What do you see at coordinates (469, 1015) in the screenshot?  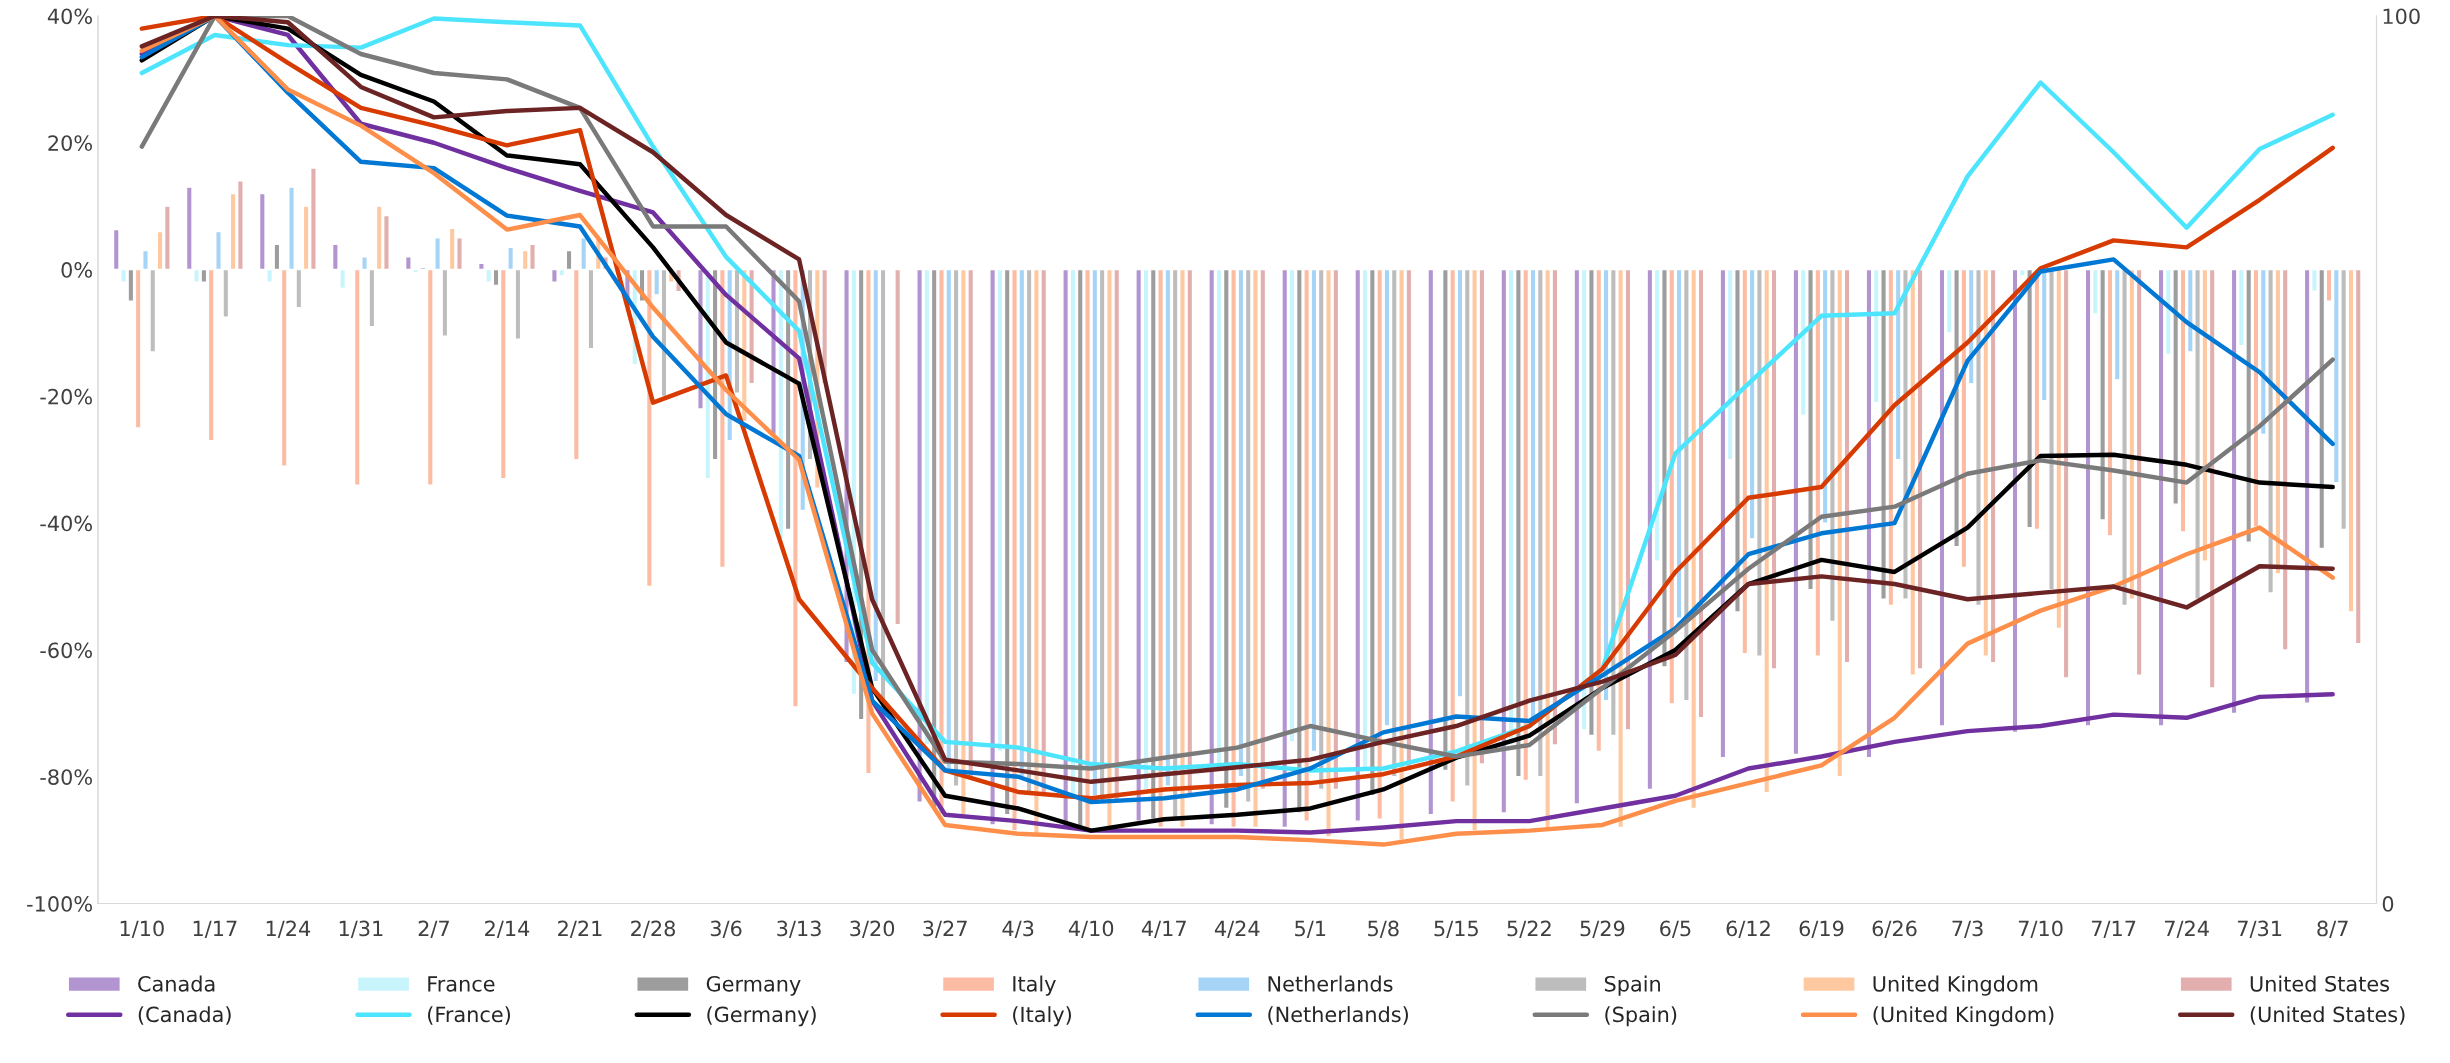 I see `legend-label: (France)` at bounding box center [469, 1015].